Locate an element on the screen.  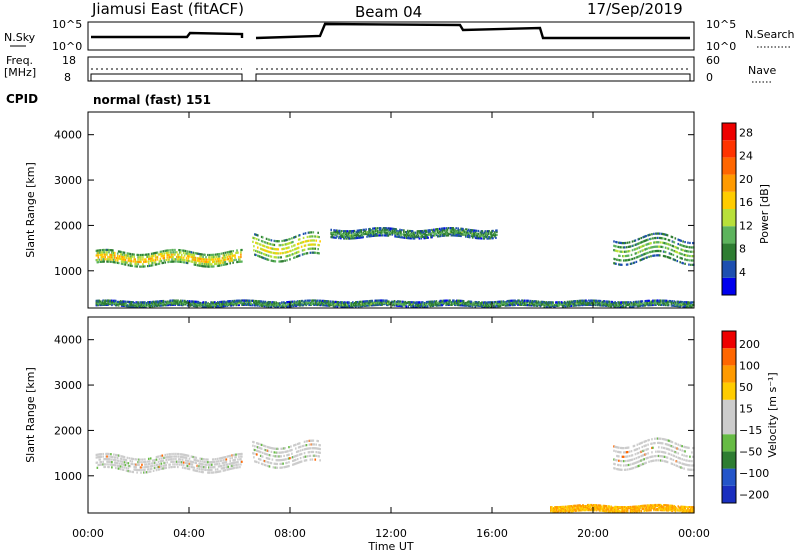
power-ytick-label: 3000 is located at coordinates (68, 180).